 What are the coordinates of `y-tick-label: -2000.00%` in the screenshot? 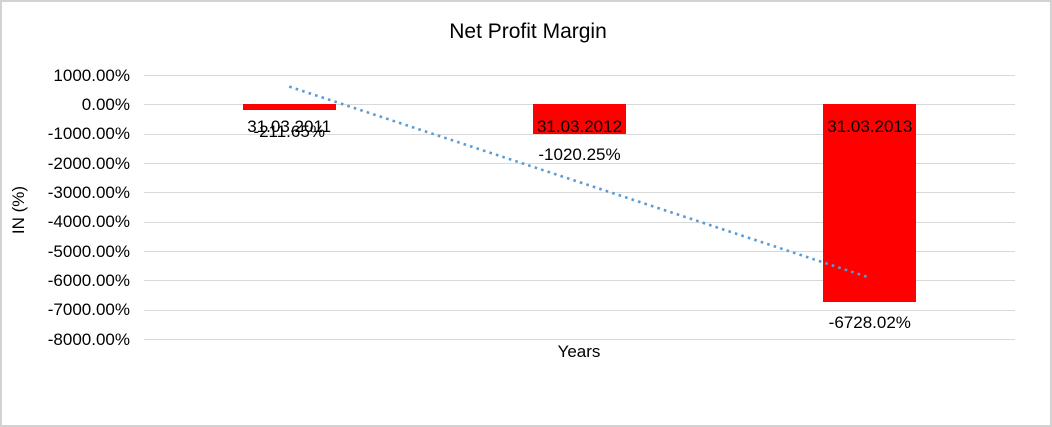 It's located at (88, 163).